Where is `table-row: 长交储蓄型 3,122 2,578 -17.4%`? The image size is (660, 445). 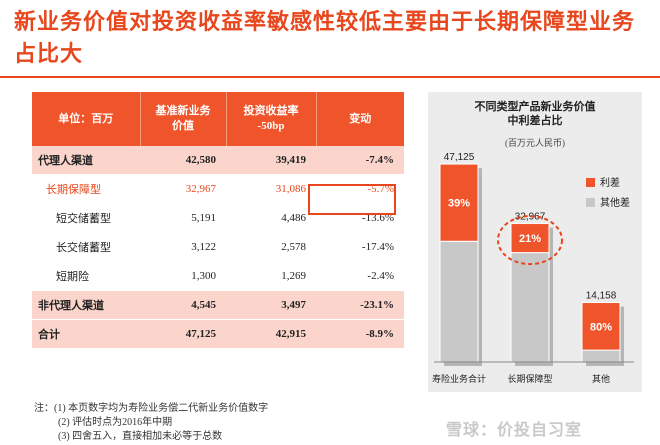
table-row: 长交储蓄型 3,122 2,578 -17.4% is located at coordinates (218, 247).